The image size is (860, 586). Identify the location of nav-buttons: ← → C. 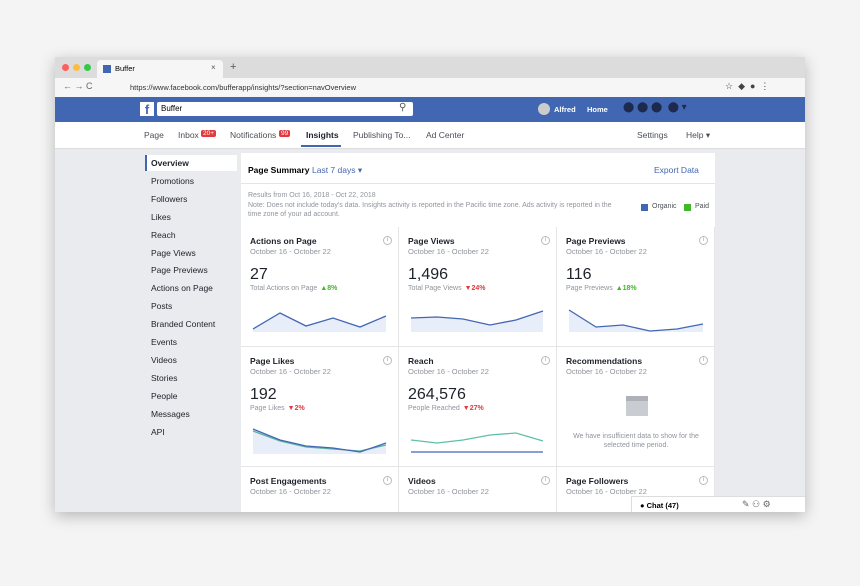
(78, 86).